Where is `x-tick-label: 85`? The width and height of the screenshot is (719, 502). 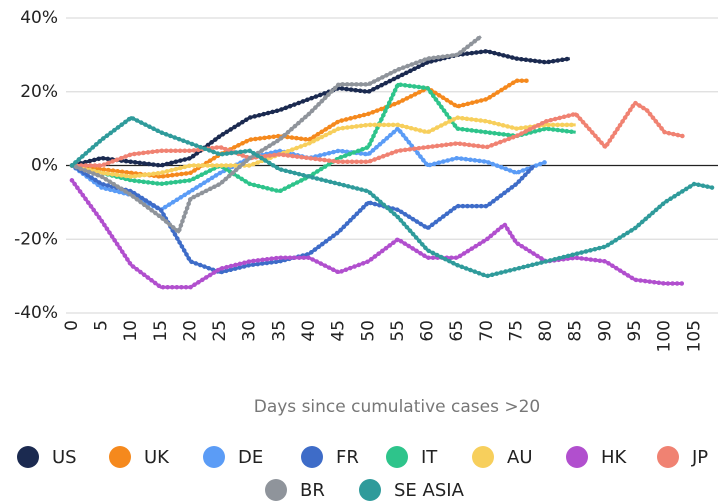
x-tick-label: 85 is located at coordinates (576, 331).